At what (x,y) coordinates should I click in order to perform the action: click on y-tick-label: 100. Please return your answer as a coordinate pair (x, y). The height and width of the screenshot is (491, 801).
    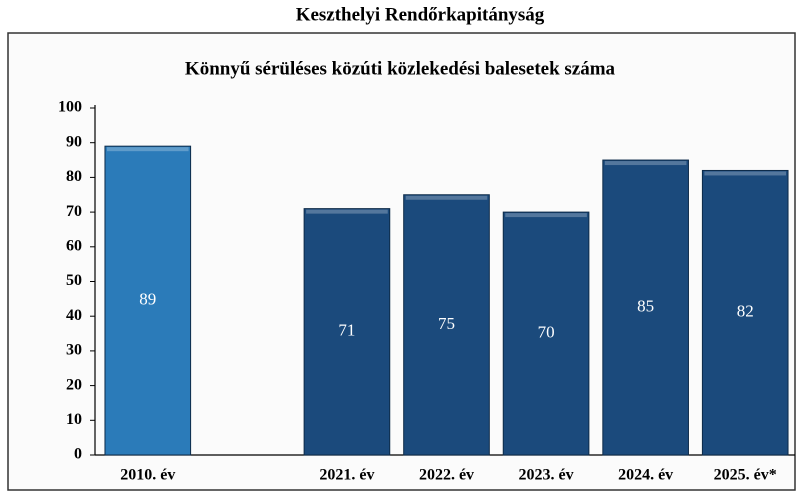
    Looking at the image, I should click on (70, 107).